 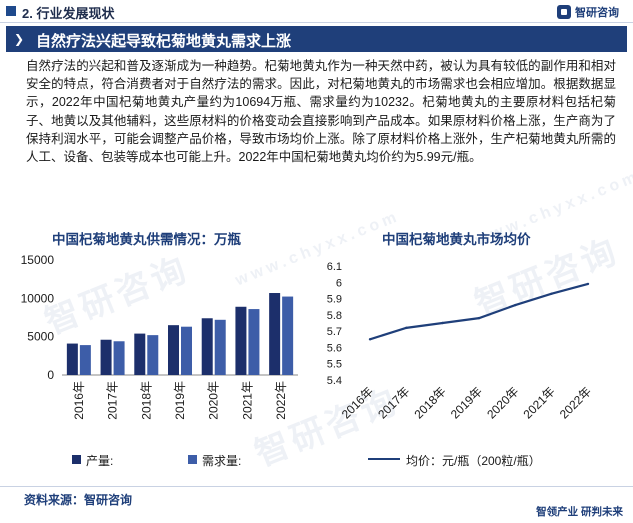 What do you see at coordinates (146, 239) in the screenshot?
I see `bar-chart-title: 中国杞菊地黄丸供需情况：万瓶` at bounding box center [146, 239].